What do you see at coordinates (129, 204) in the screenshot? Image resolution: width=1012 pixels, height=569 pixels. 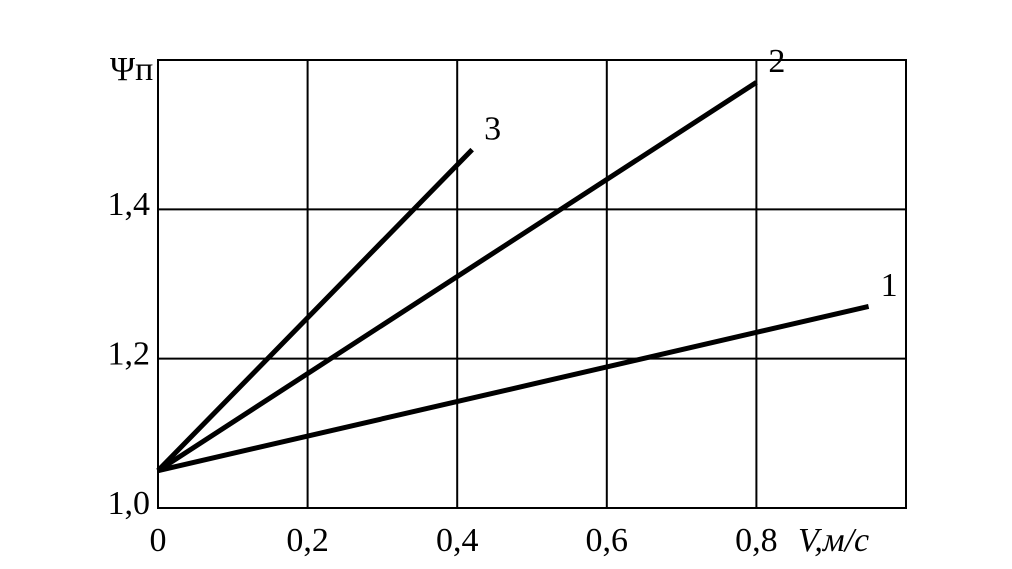 I see `y-tick-label: 1,4` at bounding box center [129, 204].